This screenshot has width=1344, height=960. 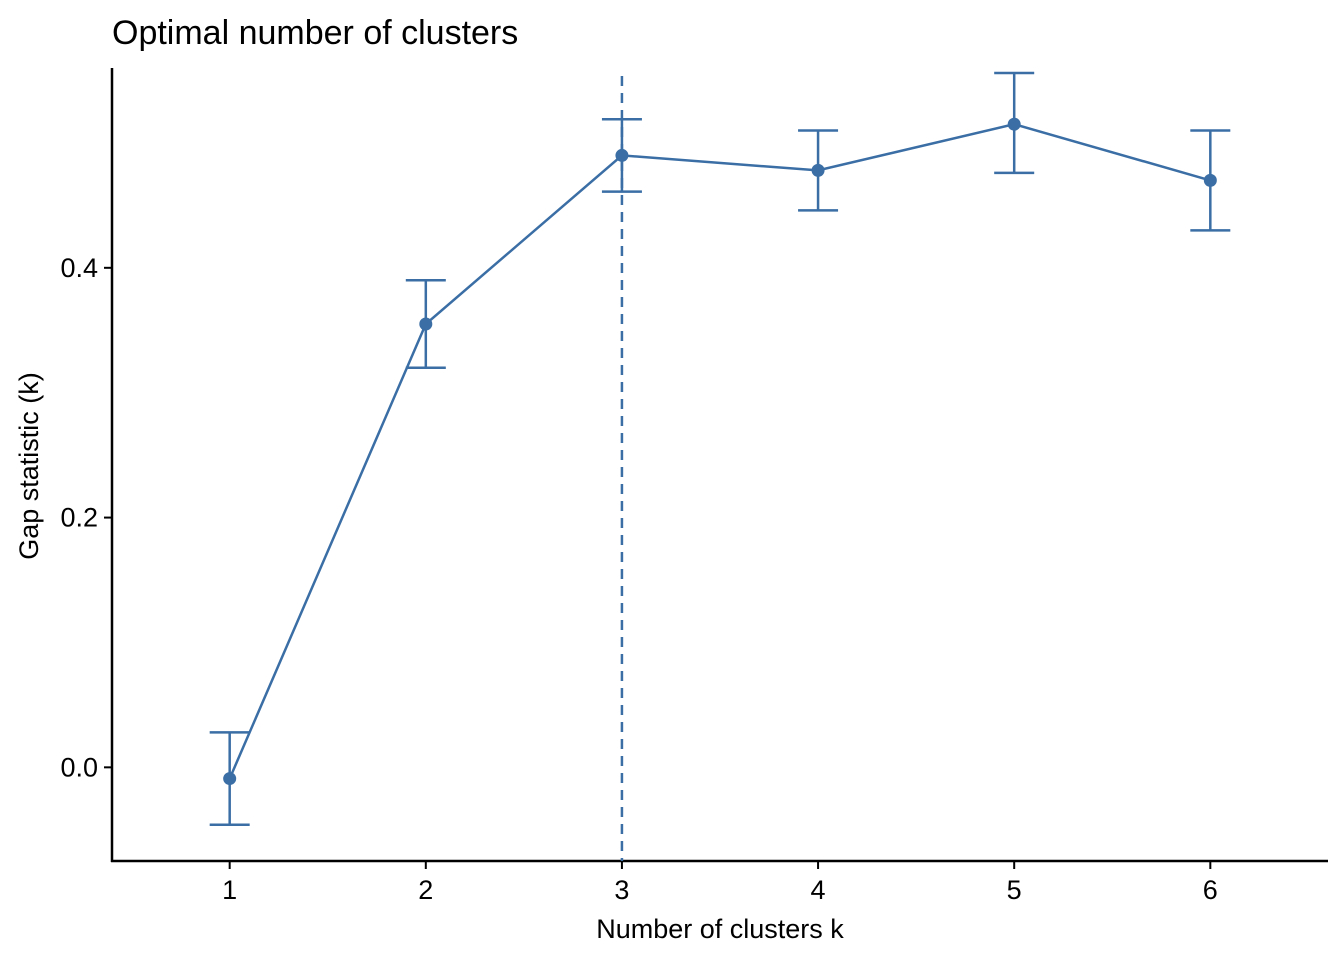 What do you see at coordinates (425, 890) in the screenshot?
I see `x-tick-label: 2` at bounding box center [425, 890].